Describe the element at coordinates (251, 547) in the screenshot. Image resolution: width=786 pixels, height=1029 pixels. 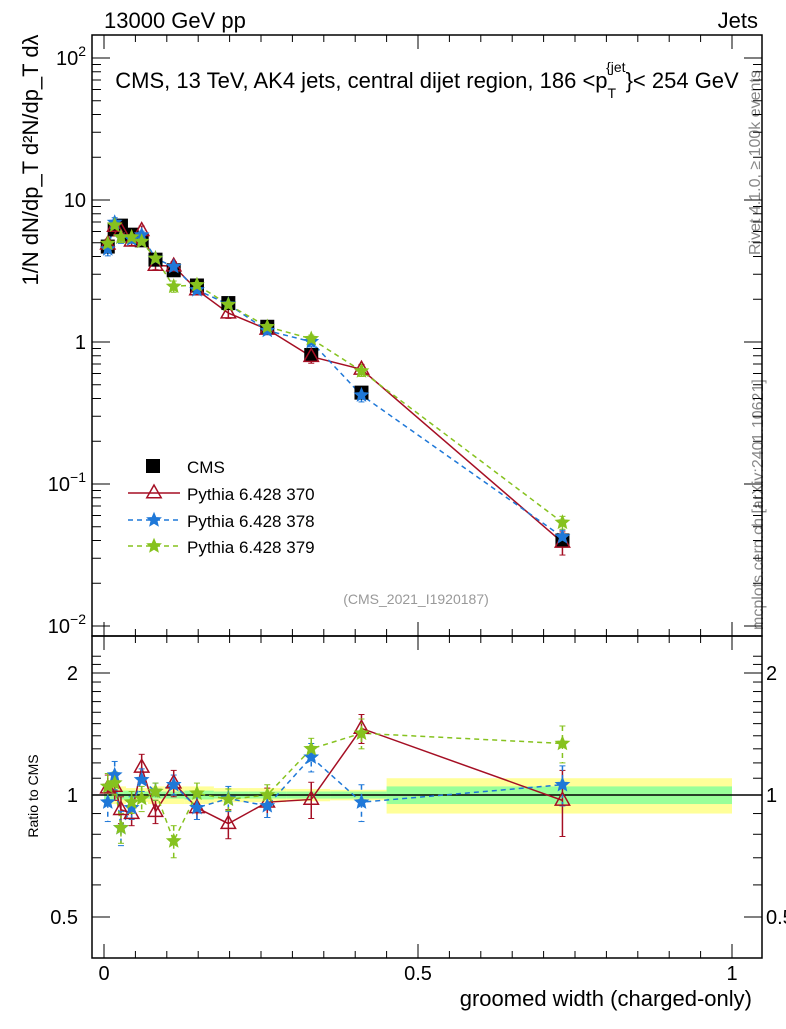
I see `legend-label: Pythia 6.428 379` at that location.